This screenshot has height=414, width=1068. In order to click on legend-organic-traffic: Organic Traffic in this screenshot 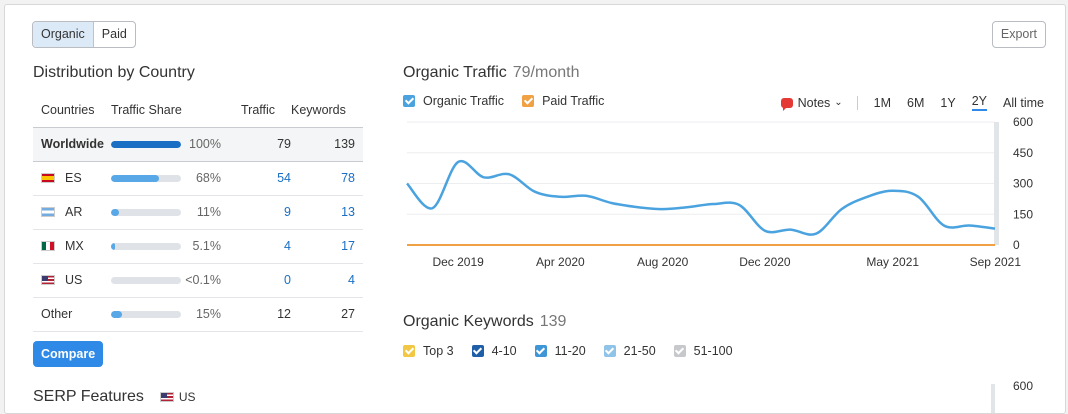, I will do `click(453, 101)`.